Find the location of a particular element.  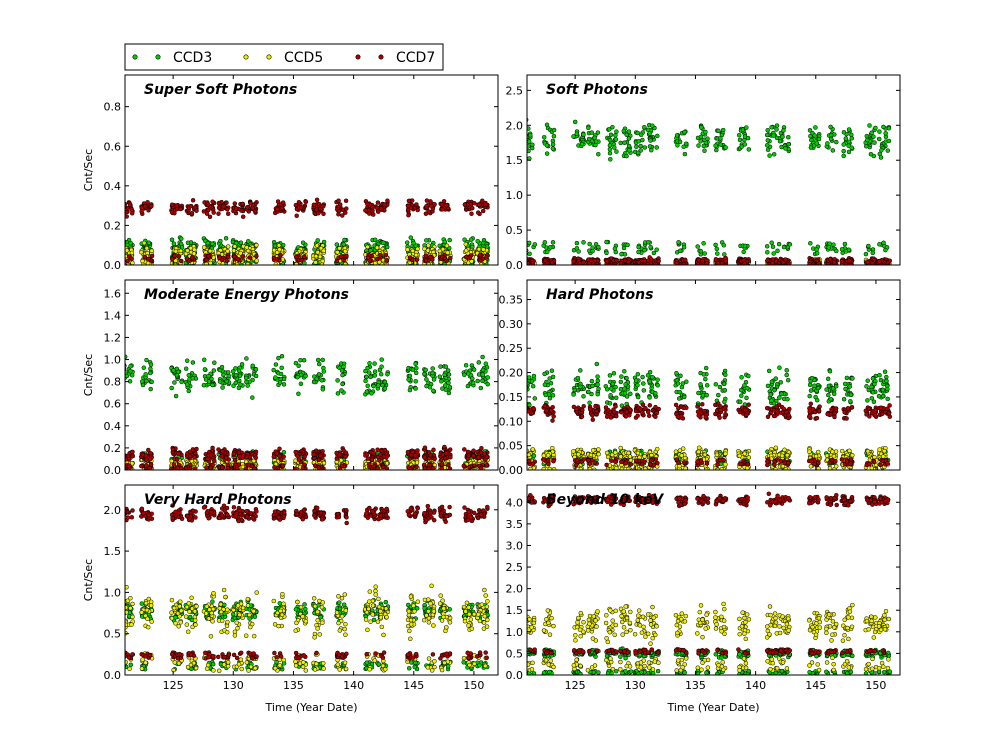

plot-frame is located at coordinates (311, 170).